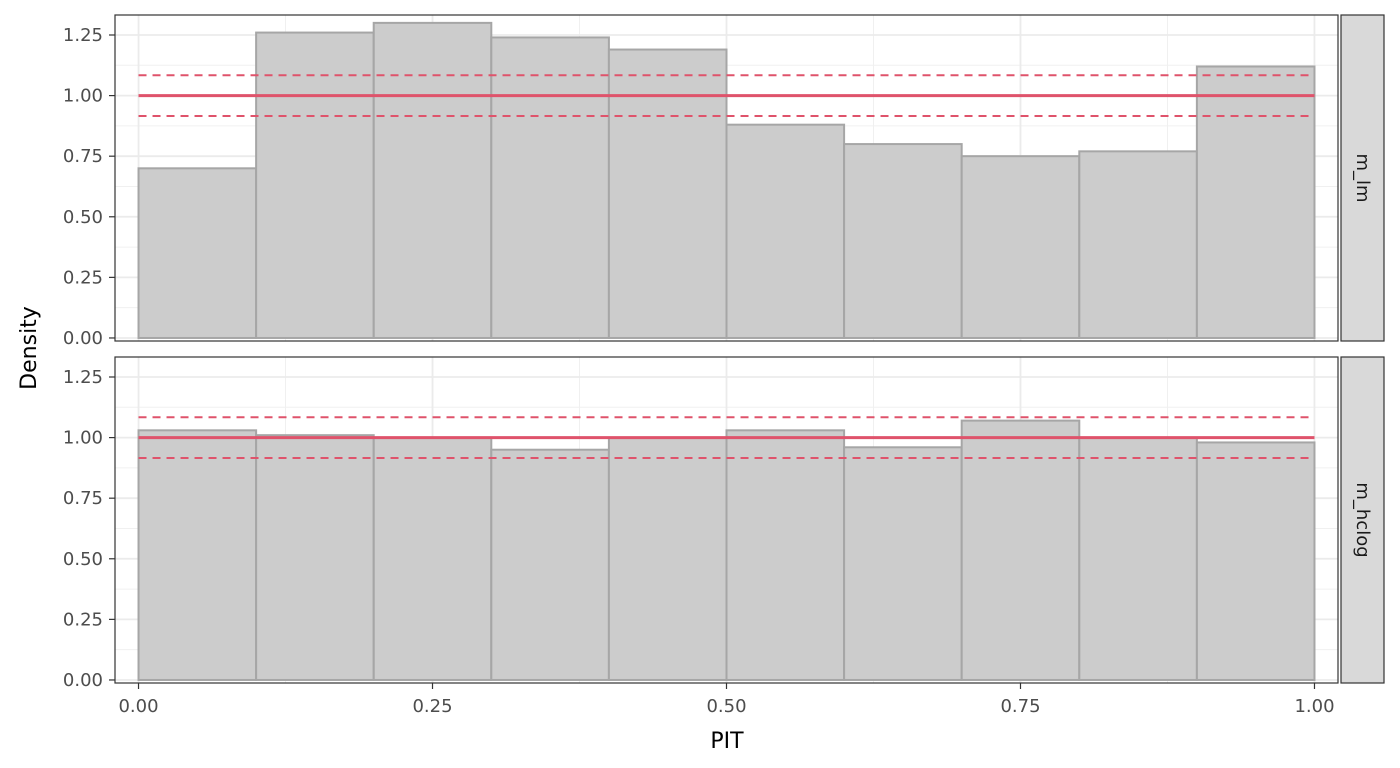 The height and width of the screenshot is (768, 1400). I want to click on x-tick-label: 0.00, so click(138, 706).